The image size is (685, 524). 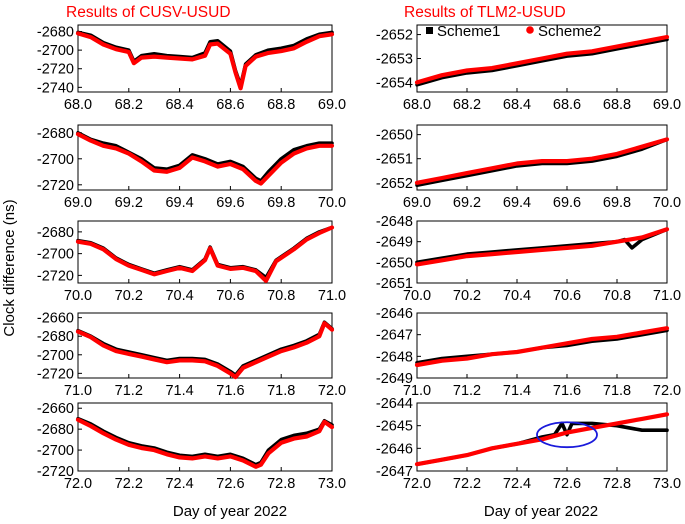 I want to click on x-tick-label: 68.0, so click(x=78, y=105).